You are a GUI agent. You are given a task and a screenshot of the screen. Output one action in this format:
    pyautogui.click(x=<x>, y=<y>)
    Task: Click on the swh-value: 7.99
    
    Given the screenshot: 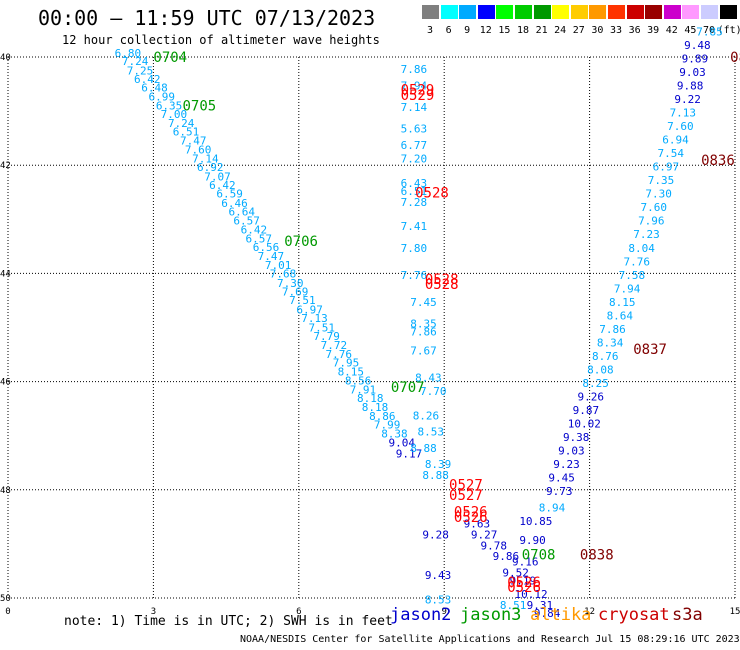 What is the action you would take?
    pyautogui.click(x=387, y=425)
    